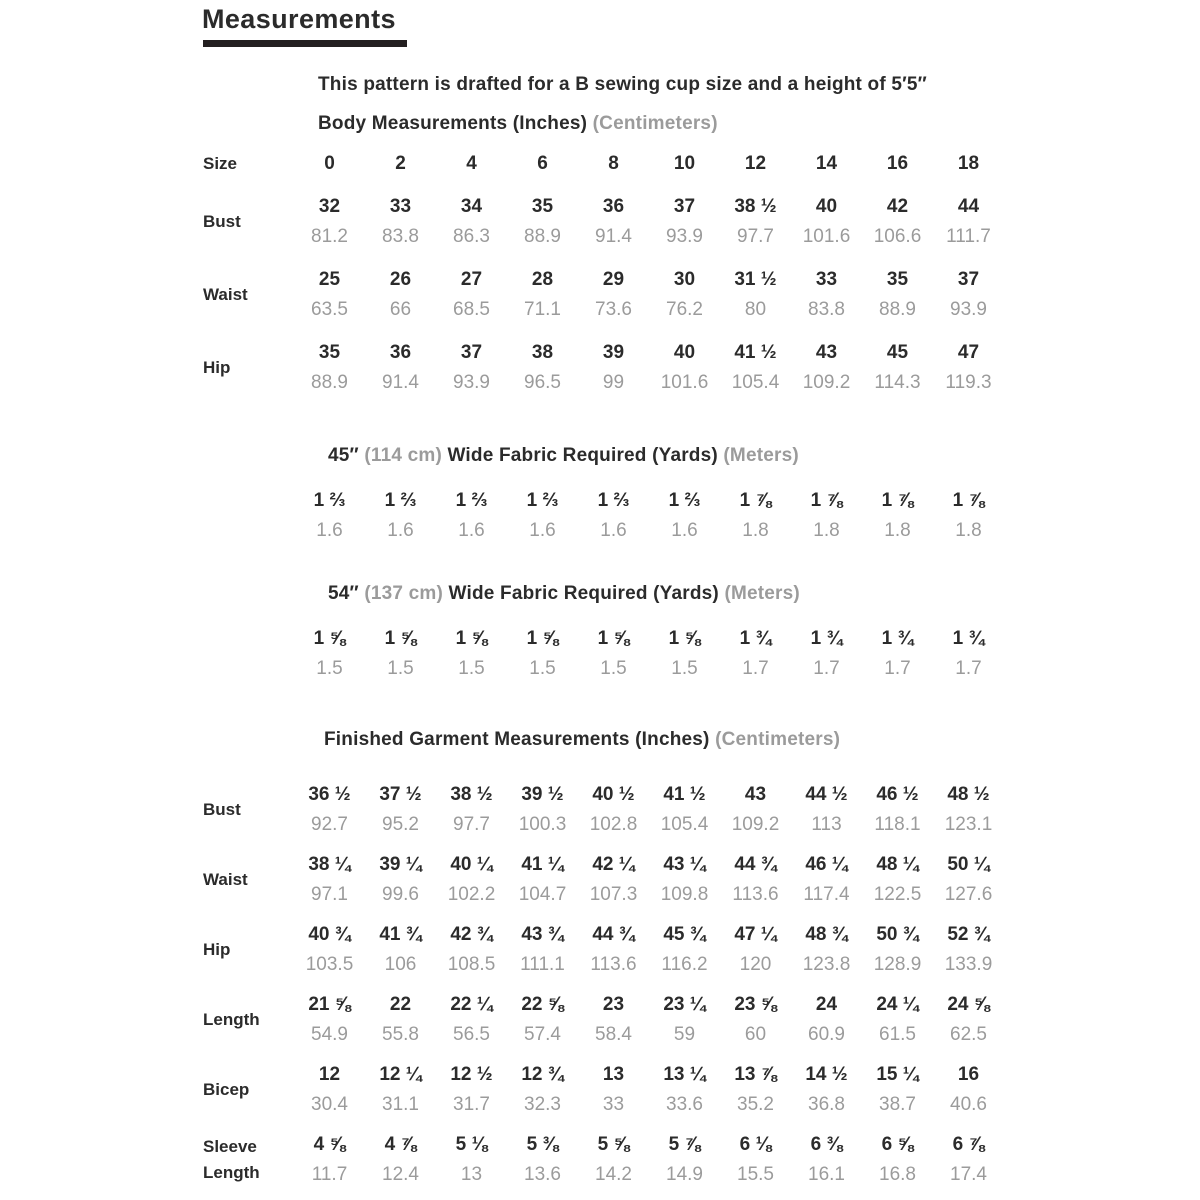 The image size is (1200, 1200). I want to click on value-cell: 29 73.6, so click(613, 295).